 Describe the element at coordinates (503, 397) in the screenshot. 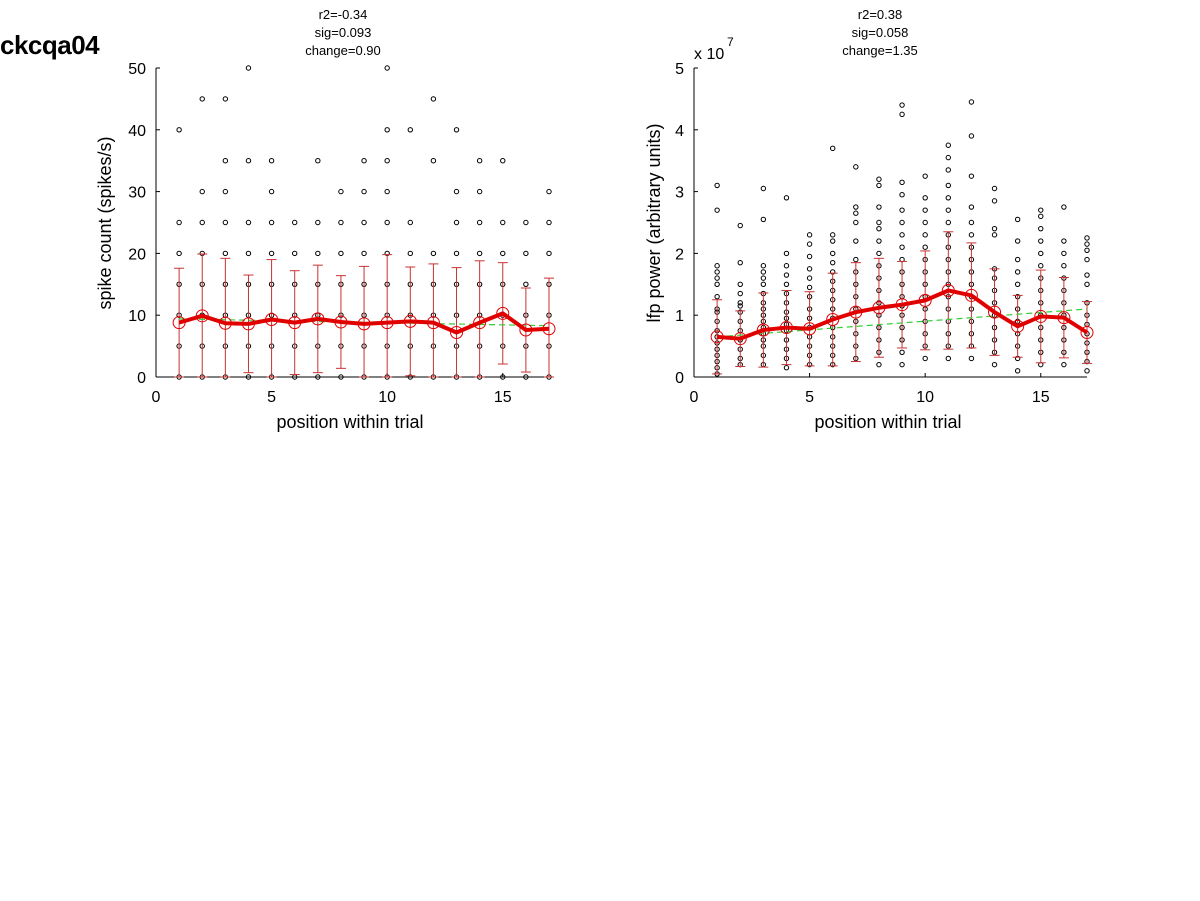

I see `x-tick-label: 15` at that location.